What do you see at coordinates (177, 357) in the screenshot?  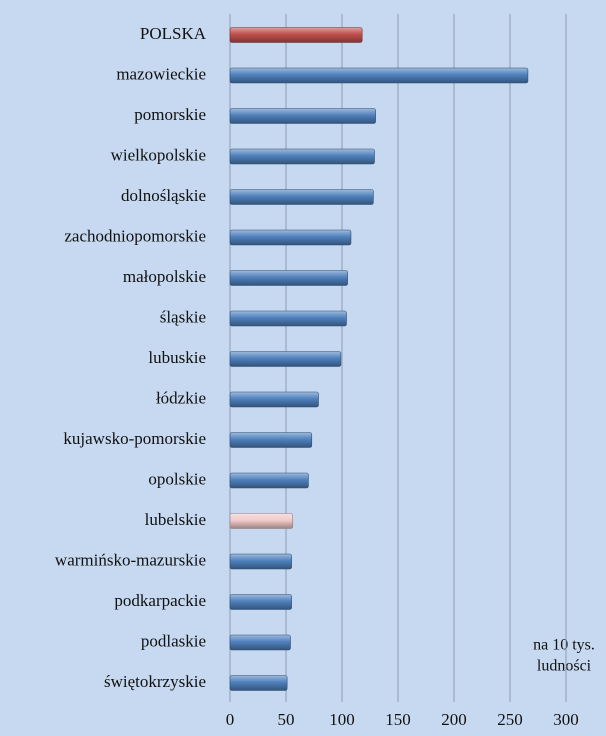 I see `y-tick-label: lubuskie` at bounding box center [177, 357].